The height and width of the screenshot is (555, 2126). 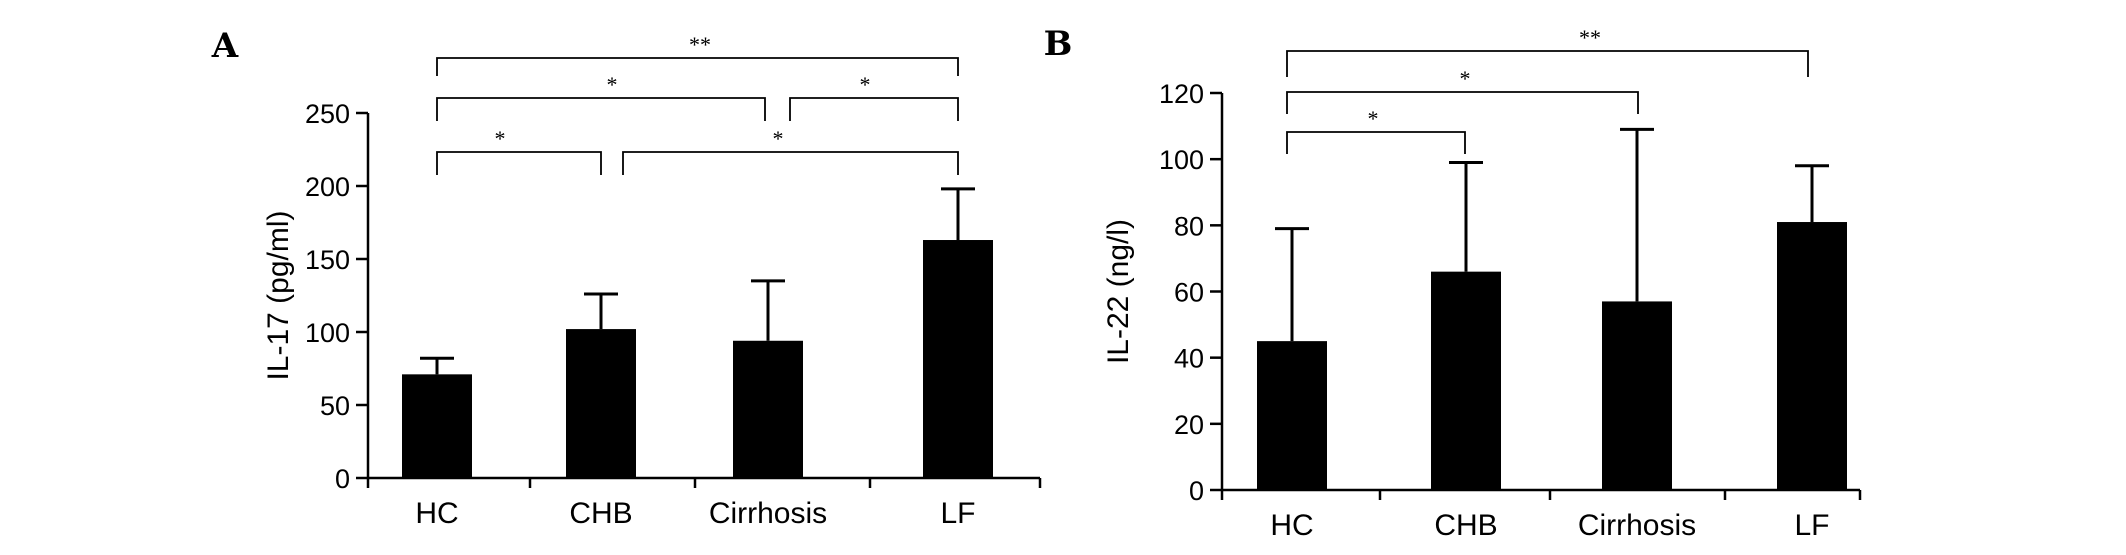 I want to click on y-tick-label: 20, so click(x=1189, y=425).